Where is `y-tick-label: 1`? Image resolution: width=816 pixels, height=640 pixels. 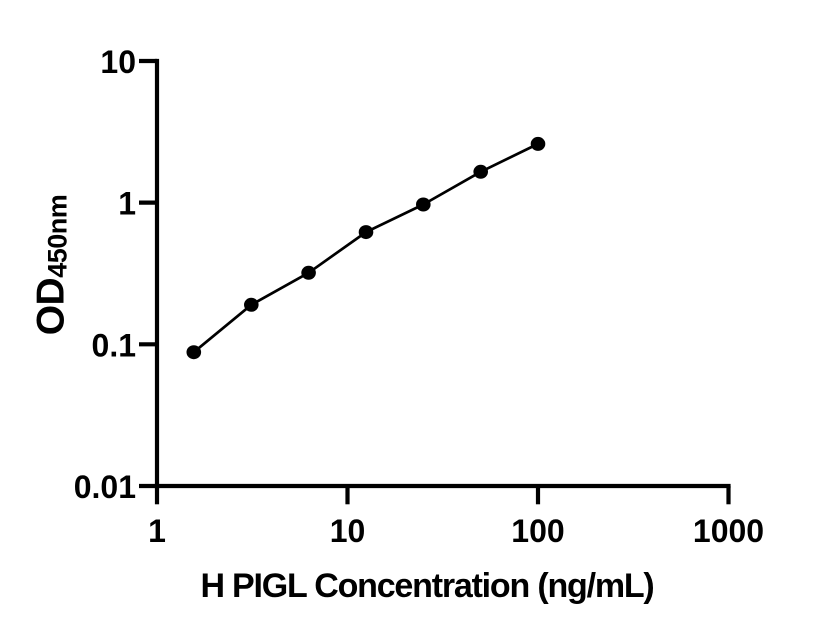 y-tick-label: 1 is located at coordinates (127, 204).